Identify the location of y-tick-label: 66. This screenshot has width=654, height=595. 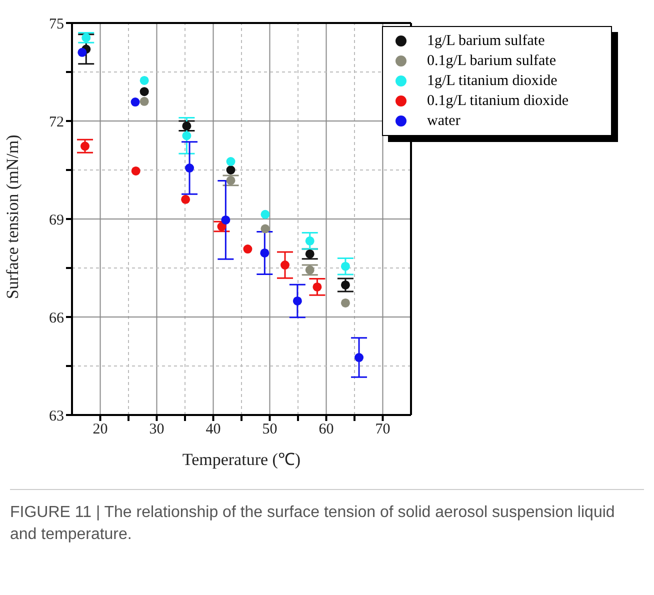
(56, 318).